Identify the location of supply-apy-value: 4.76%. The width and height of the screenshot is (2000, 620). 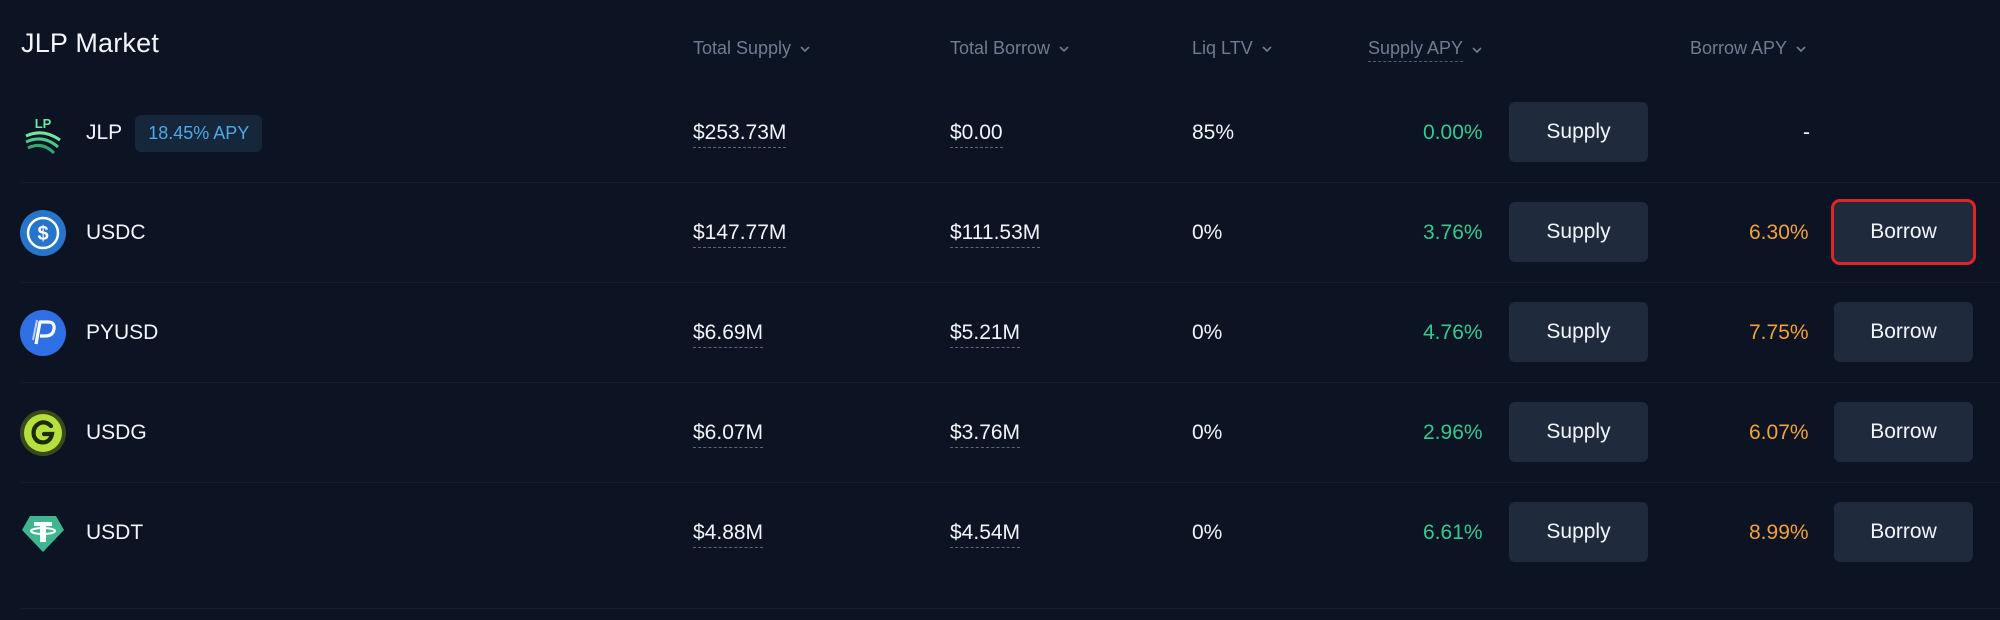
(1453, 332).